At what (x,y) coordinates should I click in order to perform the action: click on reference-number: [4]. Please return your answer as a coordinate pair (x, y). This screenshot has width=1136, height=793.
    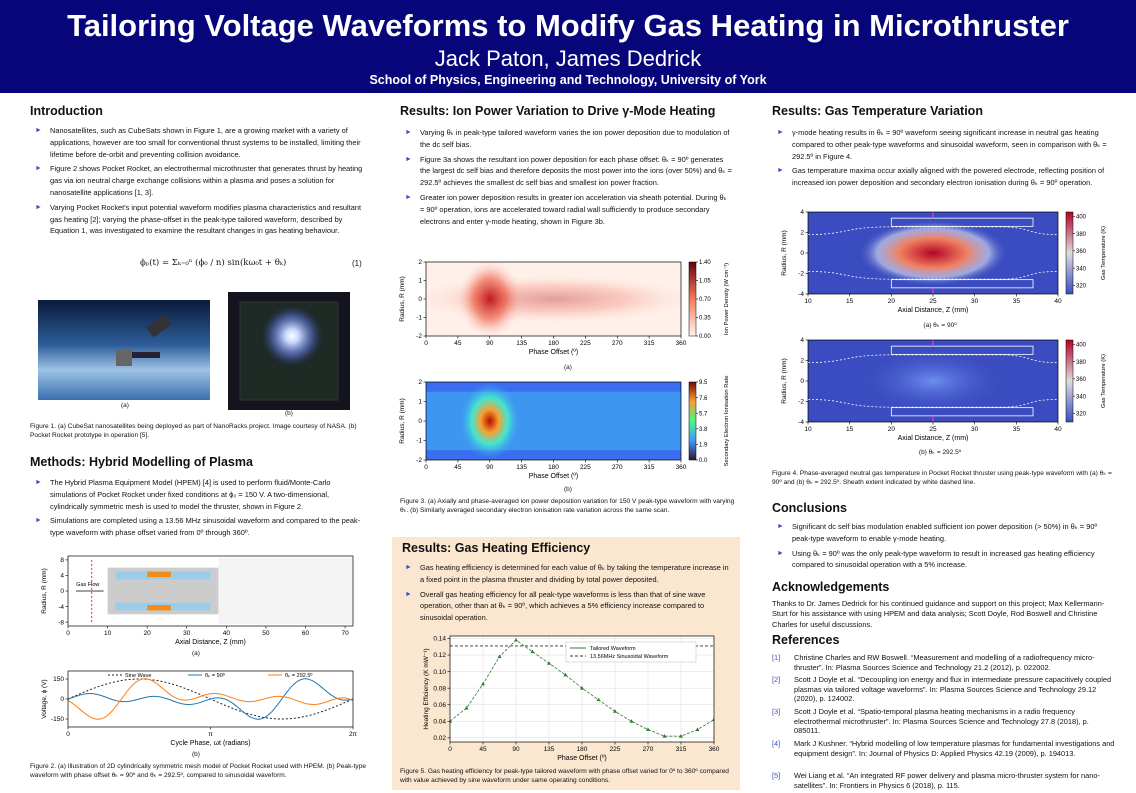
    Looking at the image, I should click on (776, 743).